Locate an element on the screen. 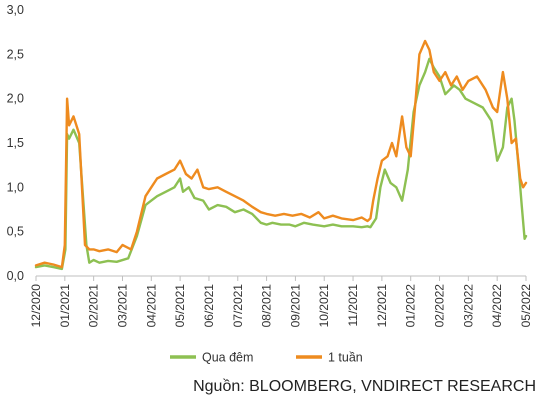  x-tick-label: 11/2021 is located at coordinates (353, 305).